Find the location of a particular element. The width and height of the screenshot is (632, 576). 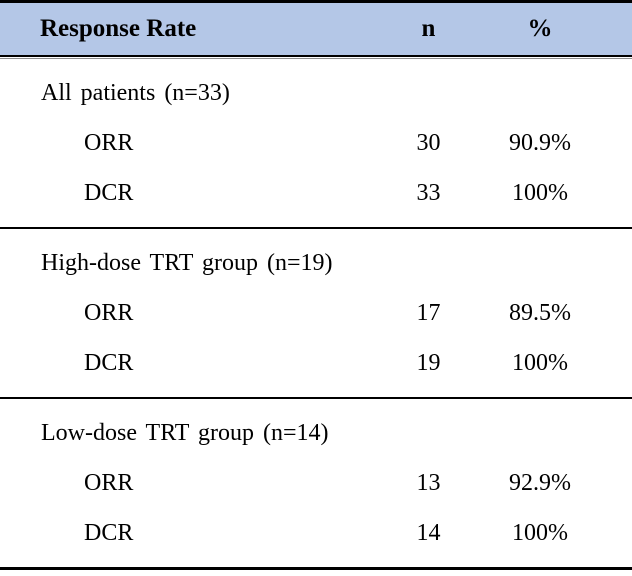

cell-n: 19 is located at coordinates (428, 362).